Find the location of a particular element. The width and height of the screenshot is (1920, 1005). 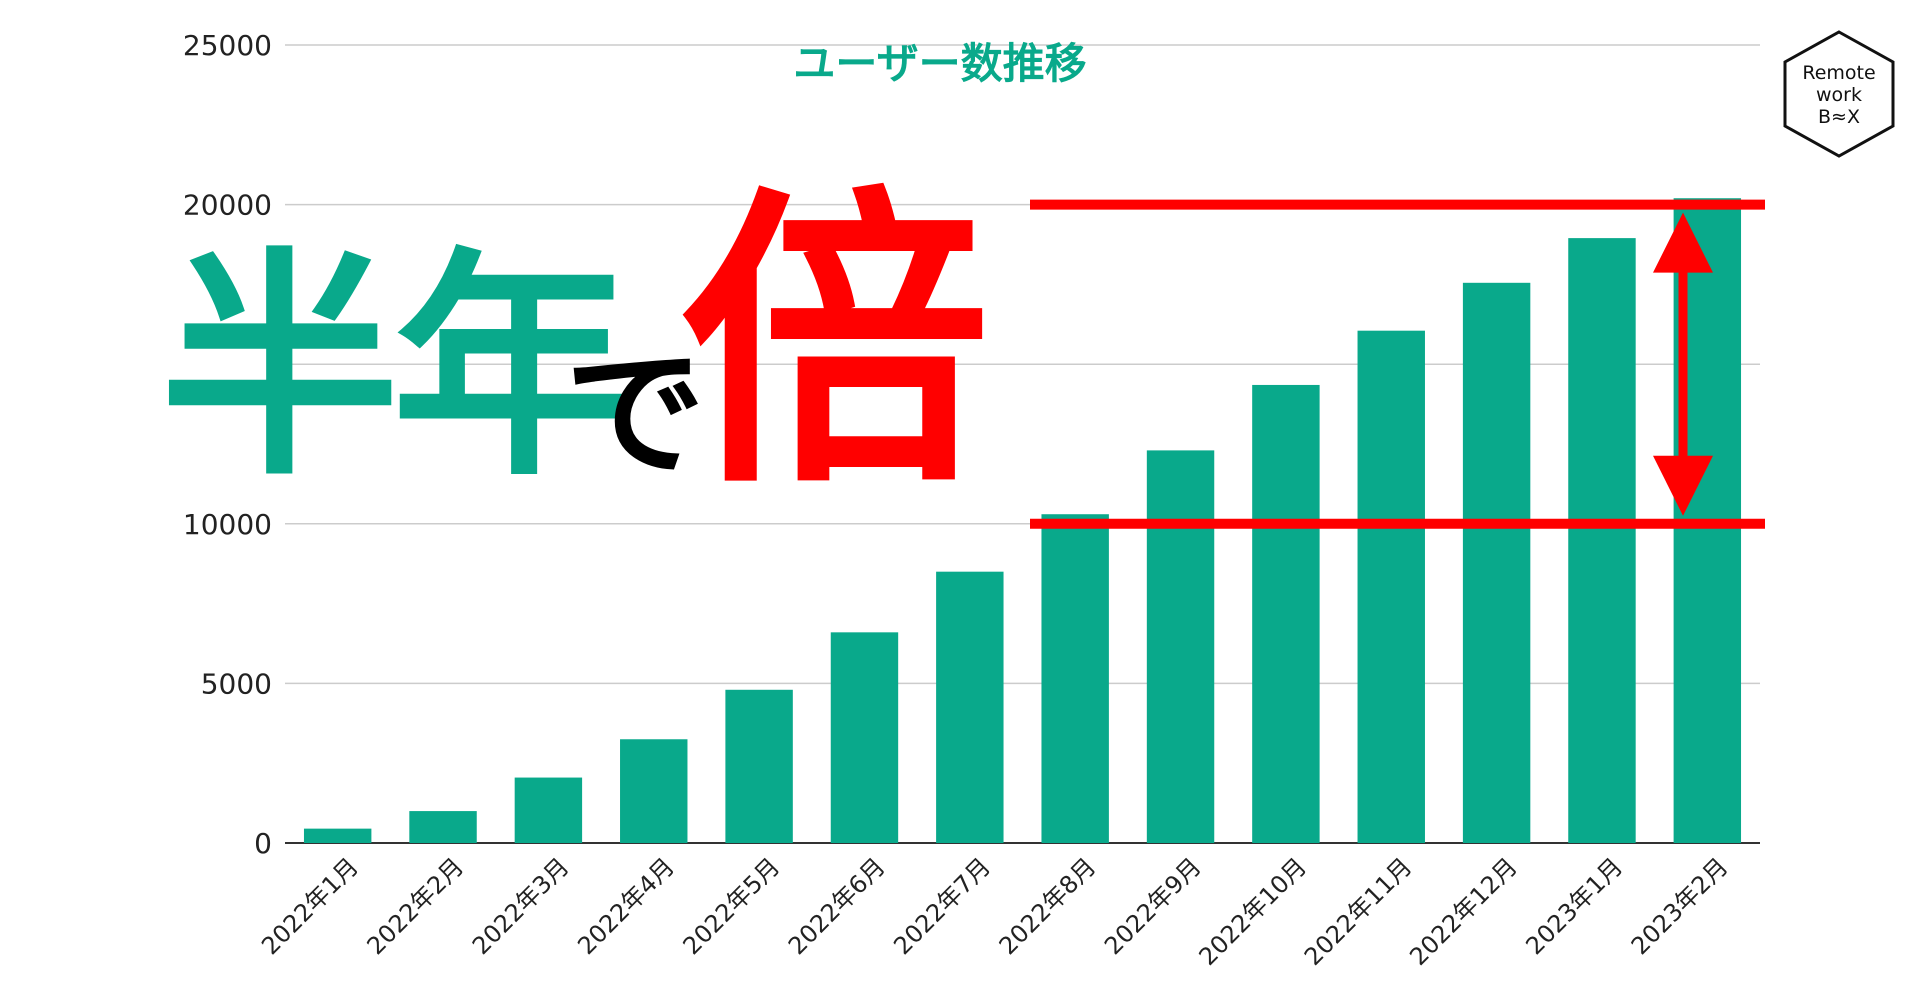

annotation-layer is located at coordinates (1397, 364).